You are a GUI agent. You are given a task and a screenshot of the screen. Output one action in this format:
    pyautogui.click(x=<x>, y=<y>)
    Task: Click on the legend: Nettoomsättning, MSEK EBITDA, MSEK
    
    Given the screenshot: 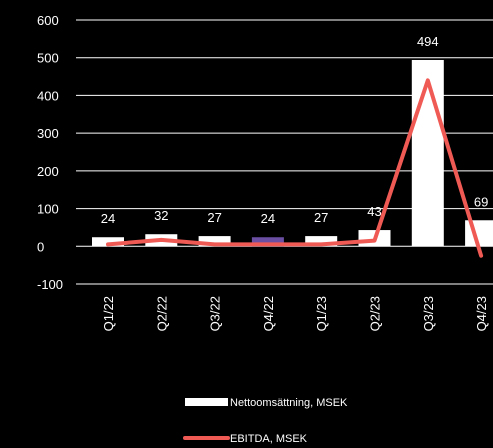 What is the action you would take?
    pyautogui.click(x=265, y=421)
    